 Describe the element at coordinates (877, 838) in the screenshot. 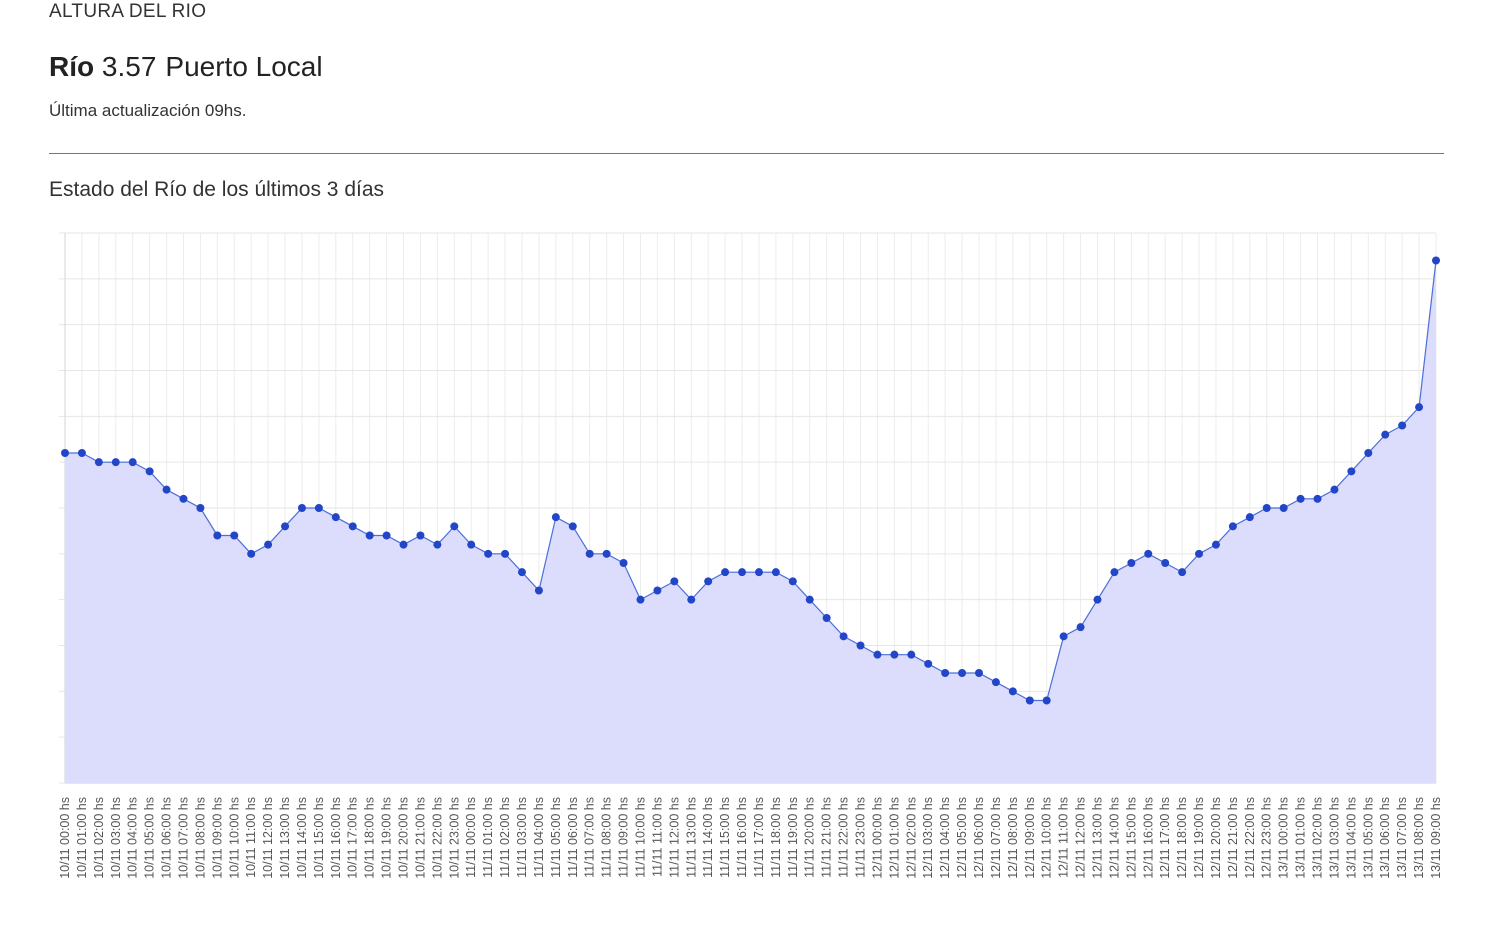

I see `x-tick-label: 12/11 00:00 hs` at that location.